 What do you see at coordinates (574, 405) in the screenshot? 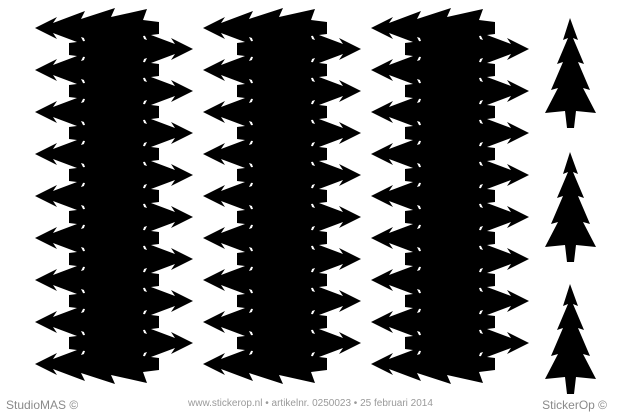
I see `stickerop-brand: StickerOp ©` at bounding box center [574, 405].